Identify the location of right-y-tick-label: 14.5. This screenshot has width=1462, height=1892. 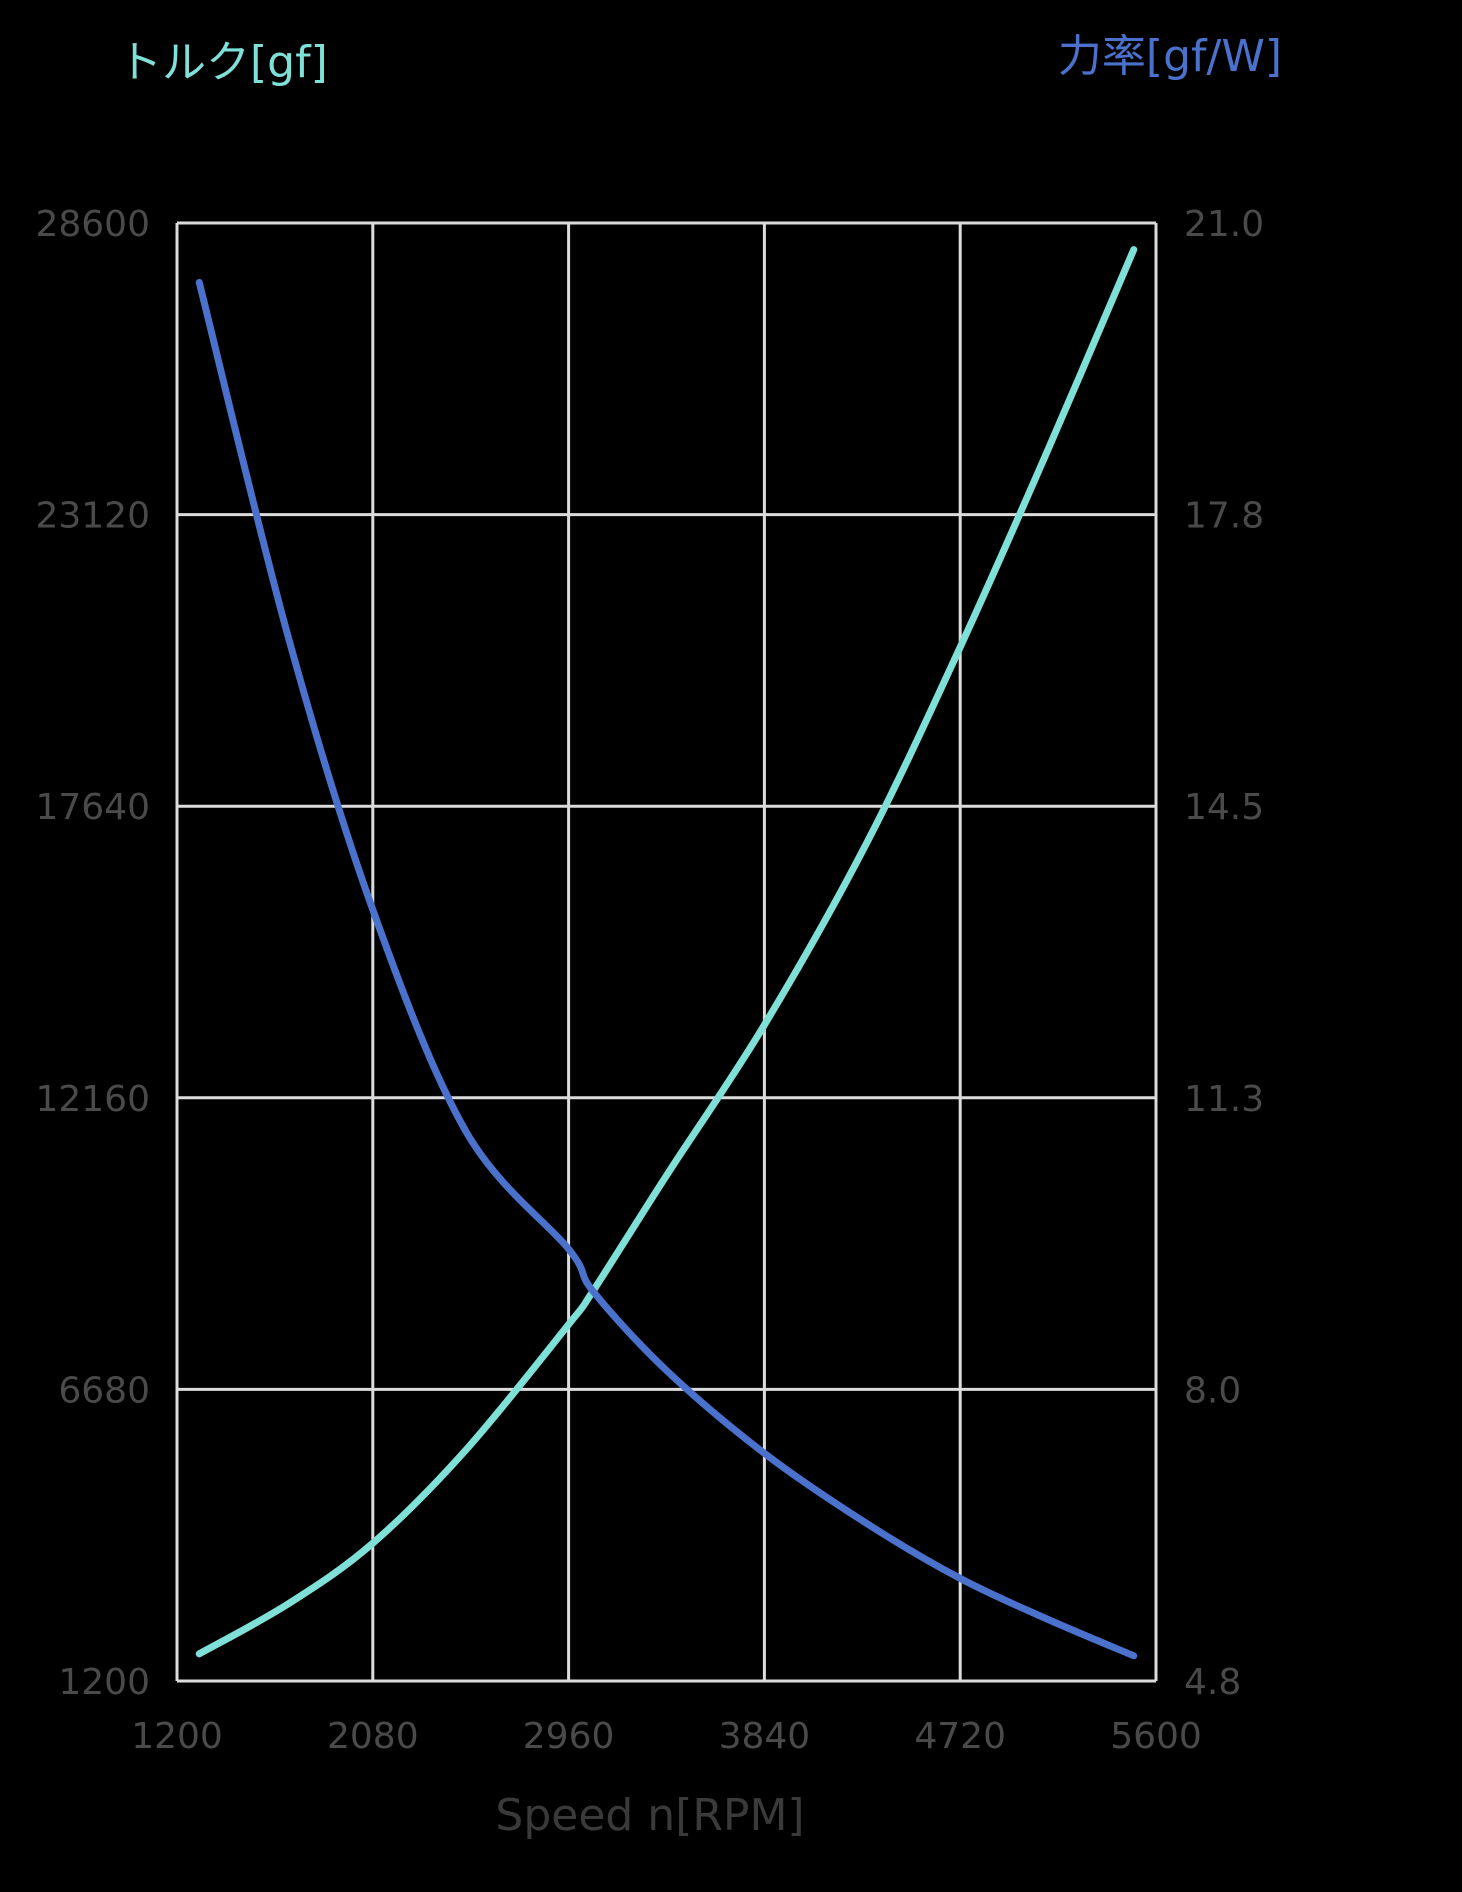
(1224, 807).